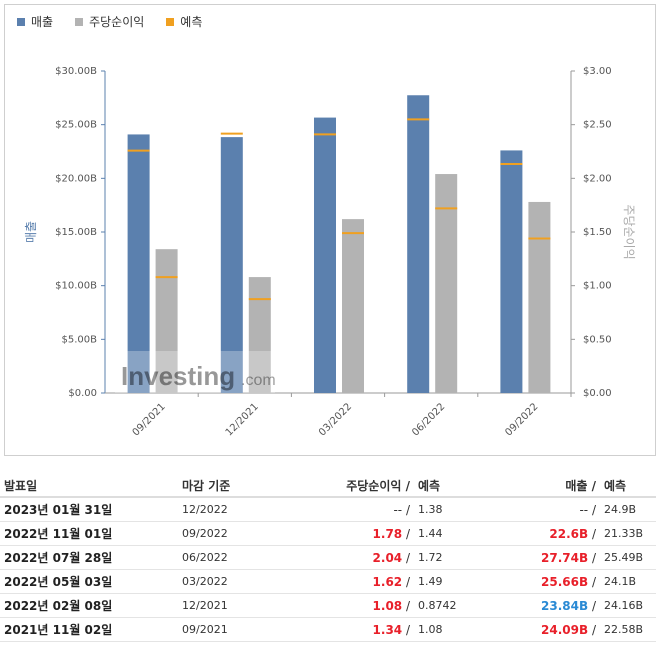 This screenshot has width=662, height=650. I want to click on cell-revenue-forecast-value: 22.58B, so click(624, 629).